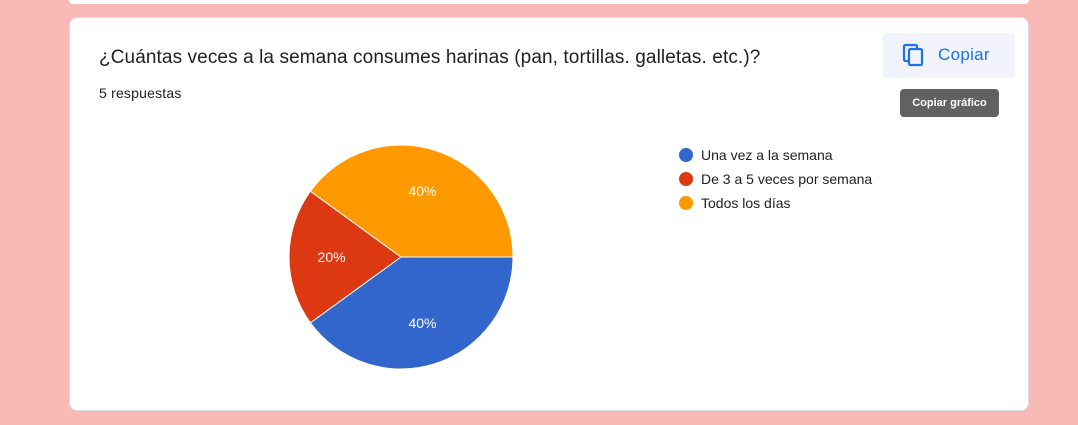 The height and width of the screenshot is (425, 1078). I want to click on legend-item: De 3 a 5 veces por semana, so click(775, 179).